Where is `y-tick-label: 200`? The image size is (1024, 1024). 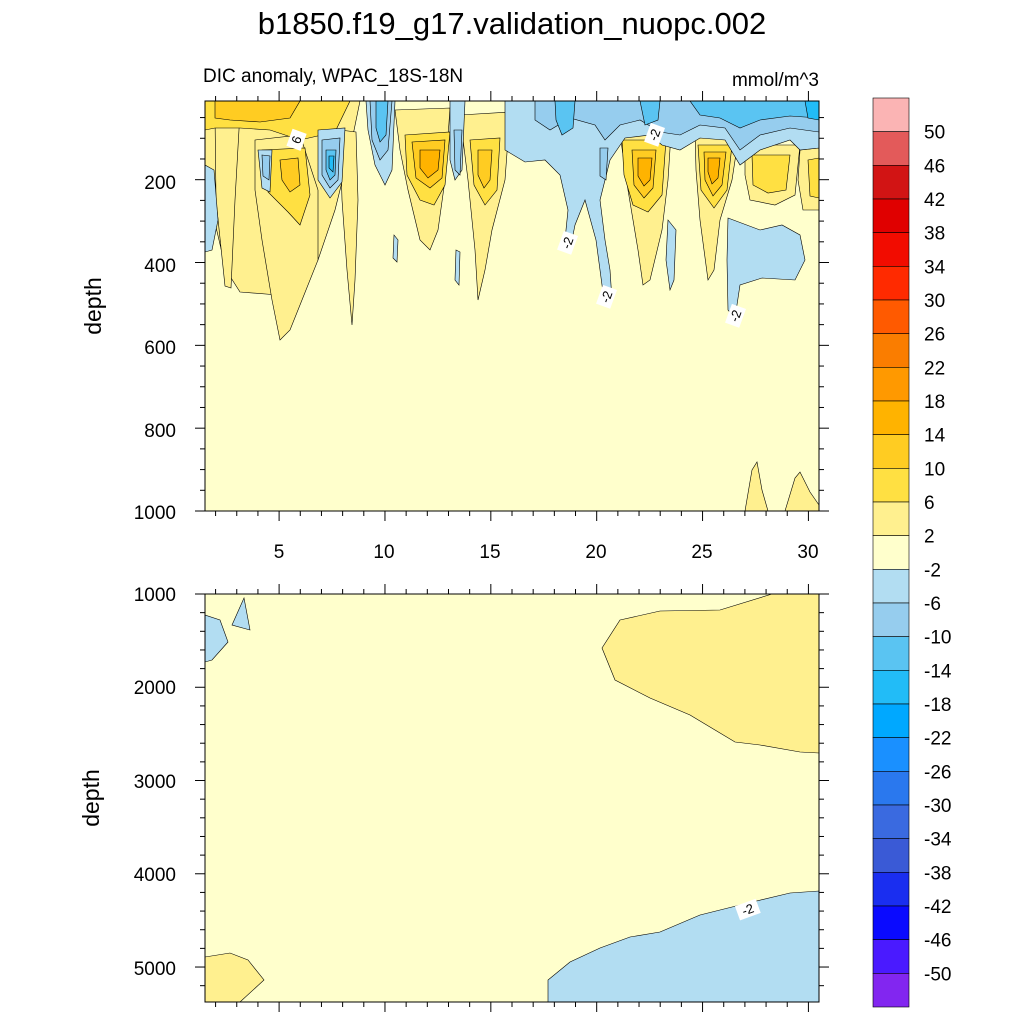
y-tick-label: 200 is located at coordinates (160, 183).